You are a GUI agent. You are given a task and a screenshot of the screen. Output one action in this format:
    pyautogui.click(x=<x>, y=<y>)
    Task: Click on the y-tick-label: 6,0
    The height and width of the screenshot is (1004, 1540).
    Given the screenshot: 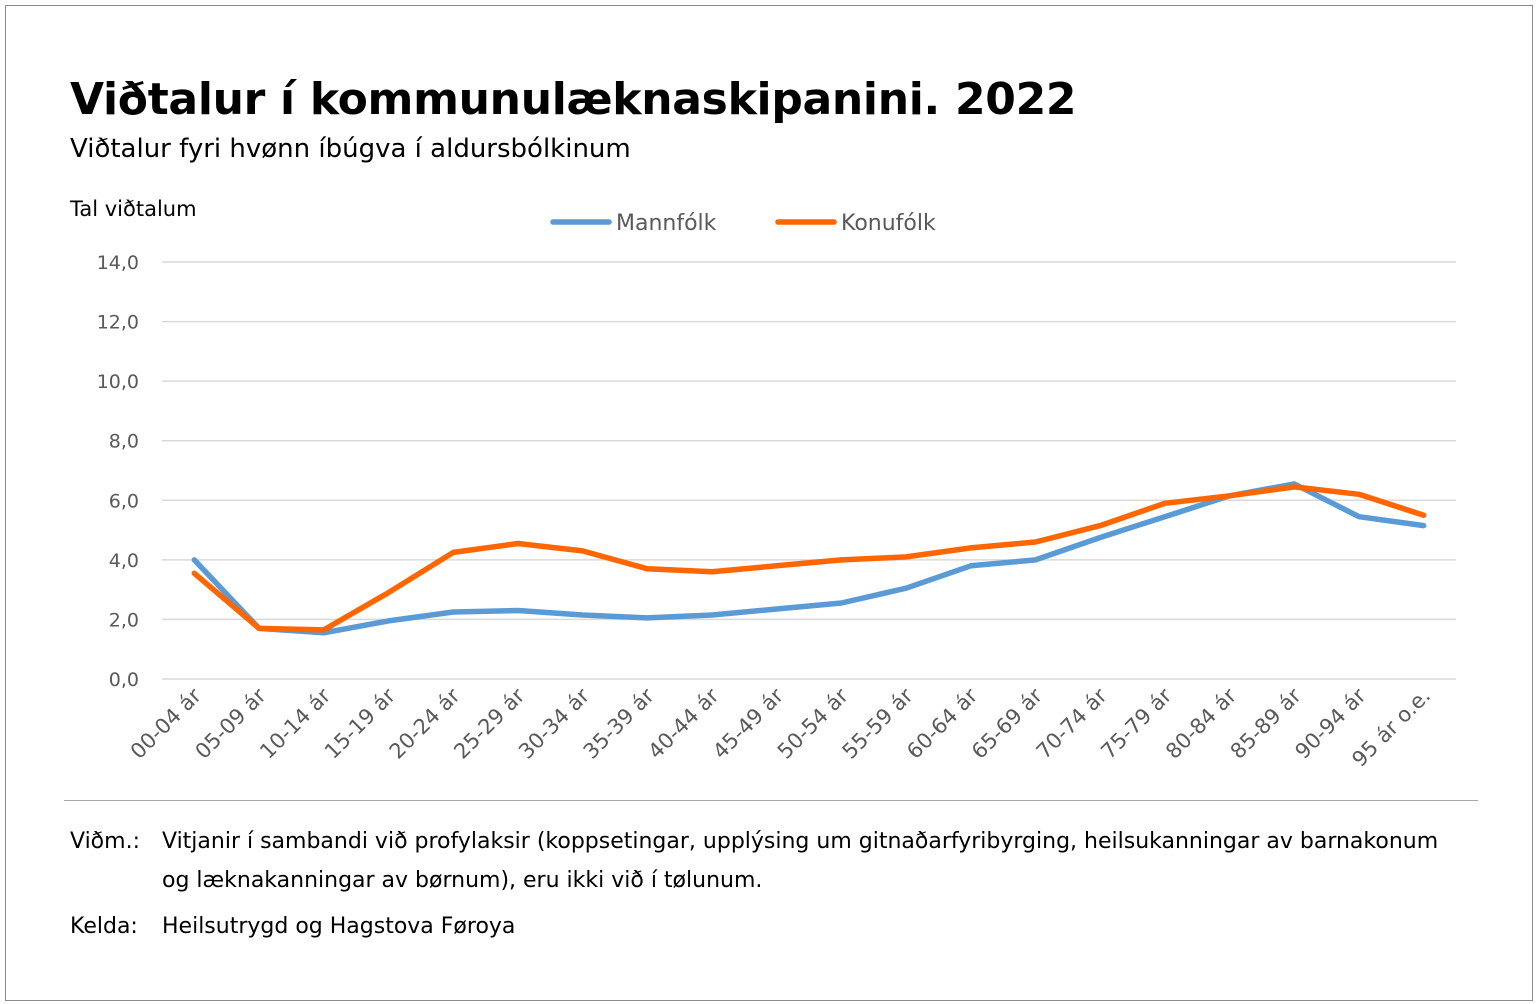 What is the action you would take?
    pyautogui.click(x=124, y=501)
    